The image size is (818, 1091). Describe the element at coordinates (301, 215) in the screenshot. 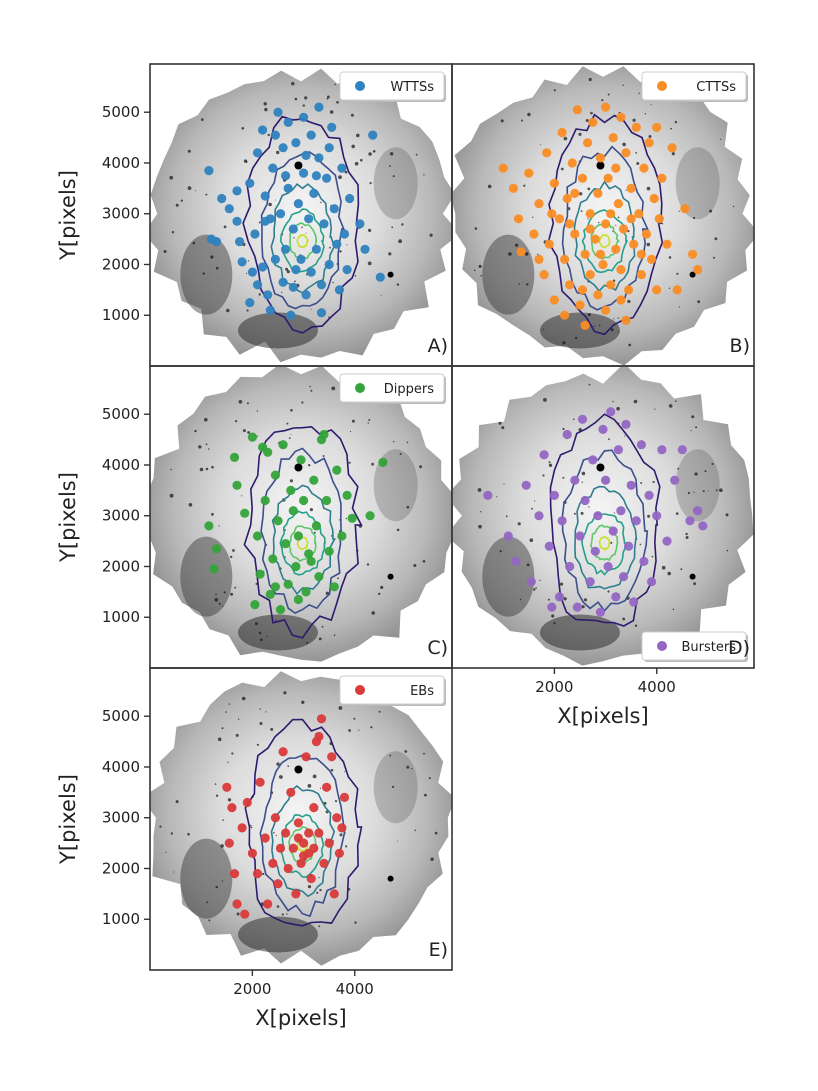

I see `panel-content` at that location.